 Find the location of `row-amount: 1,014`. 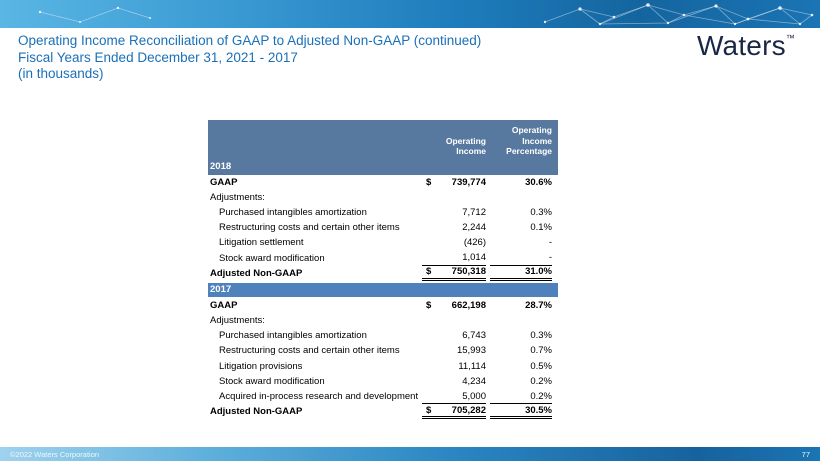

row-amount: 1,014 is located at coordinates (474, 258).